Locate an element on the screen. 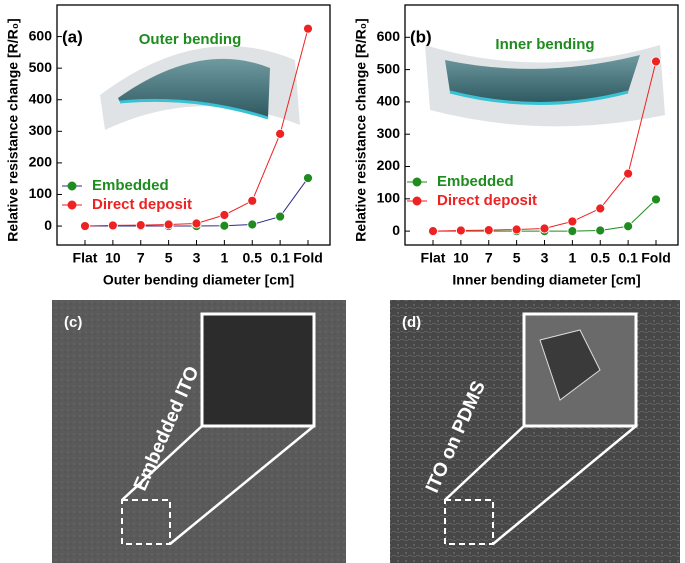 The width and height of the screenshot is (685, 563). panel-label: (c) is located at coordinates (73, 322).